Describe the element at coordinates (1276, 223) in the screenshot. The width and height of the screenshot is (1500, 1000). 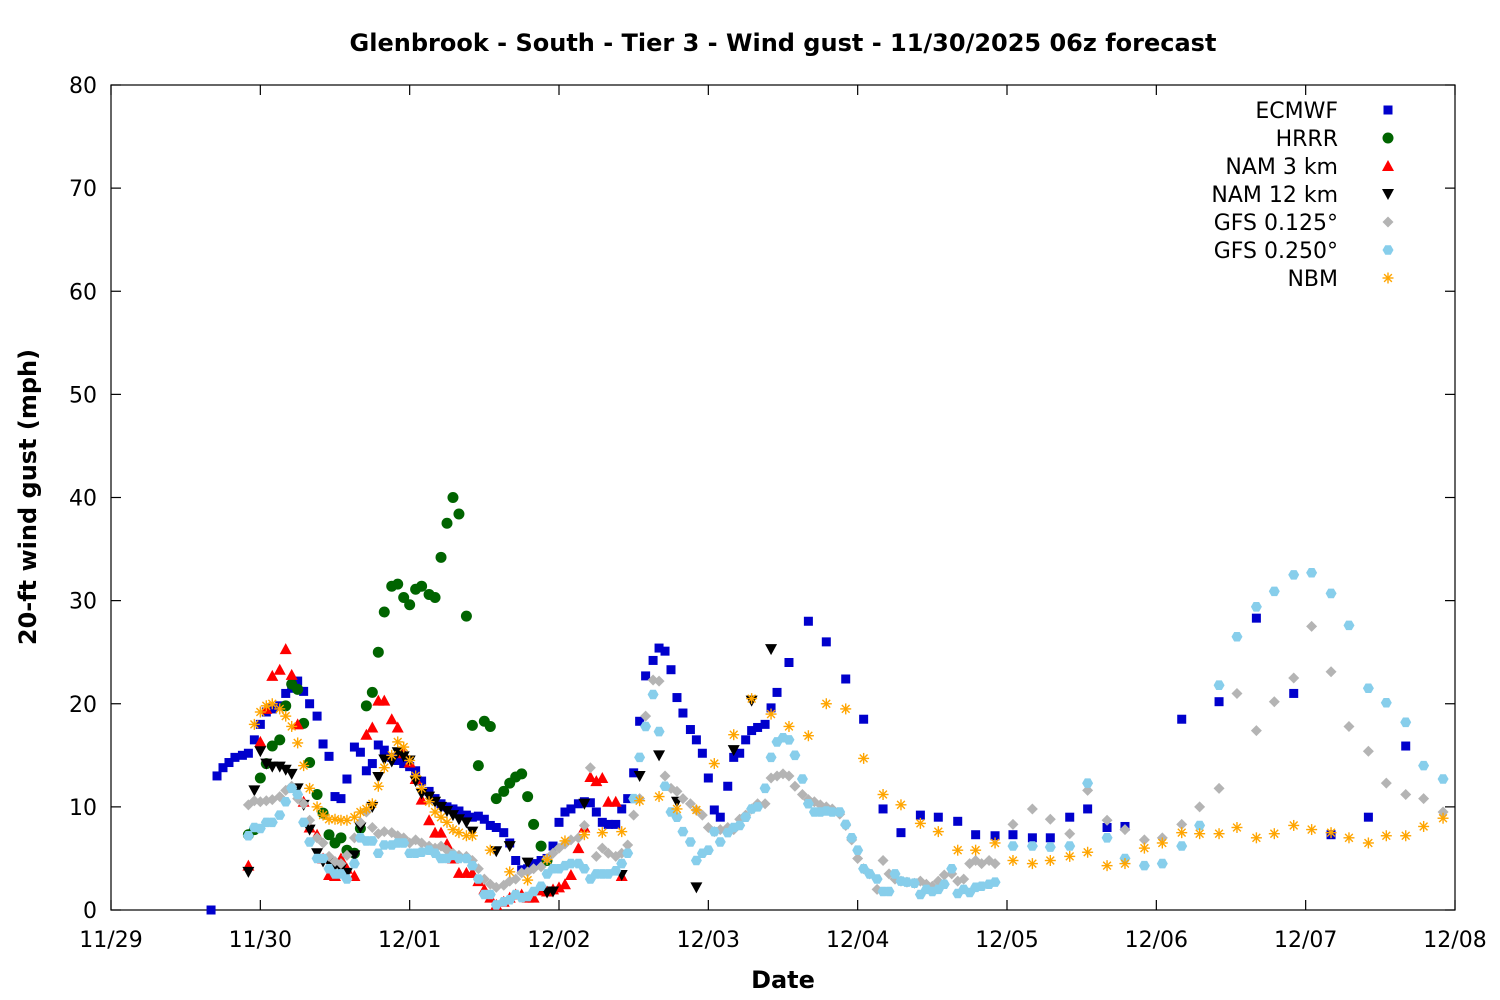
I see `legend-label: GFS 0.125°` at that location.